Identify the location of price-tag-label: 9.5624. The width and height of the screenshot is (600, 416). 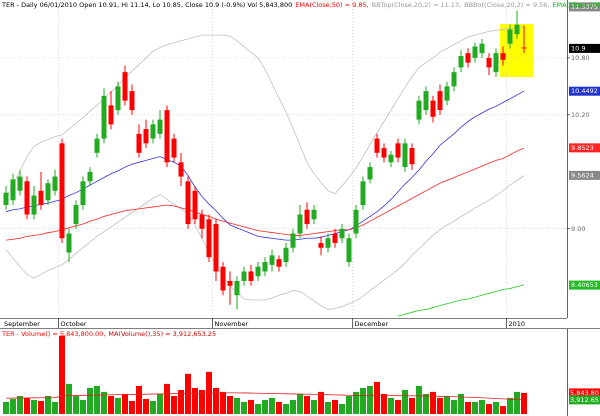
(582, 175).